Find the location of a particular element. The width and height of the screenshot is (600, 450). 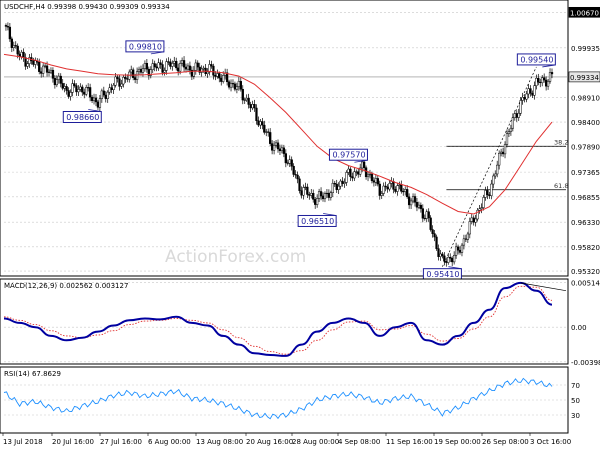

macd-tick-label: 0.00 is located at coordinates (579, 328).